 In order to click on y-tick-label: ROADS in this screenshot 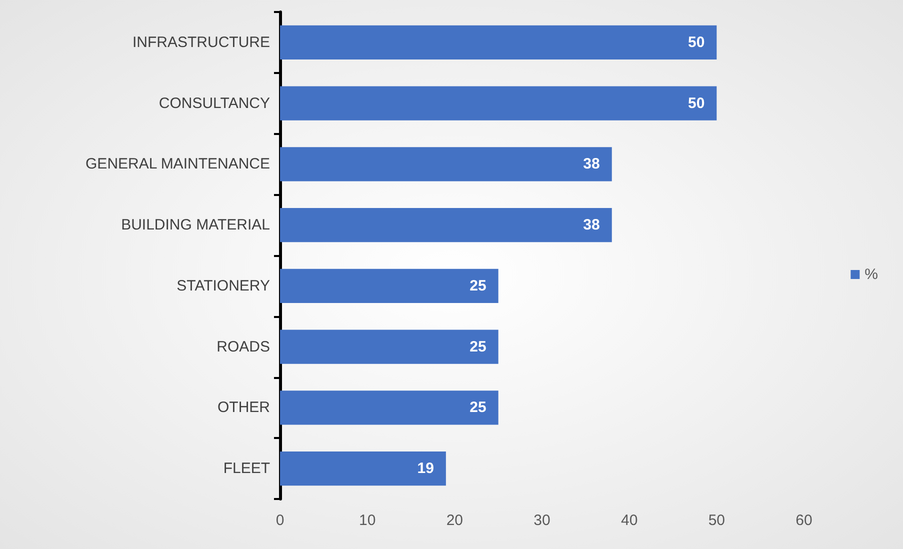, I will do `click(243, 347)`.